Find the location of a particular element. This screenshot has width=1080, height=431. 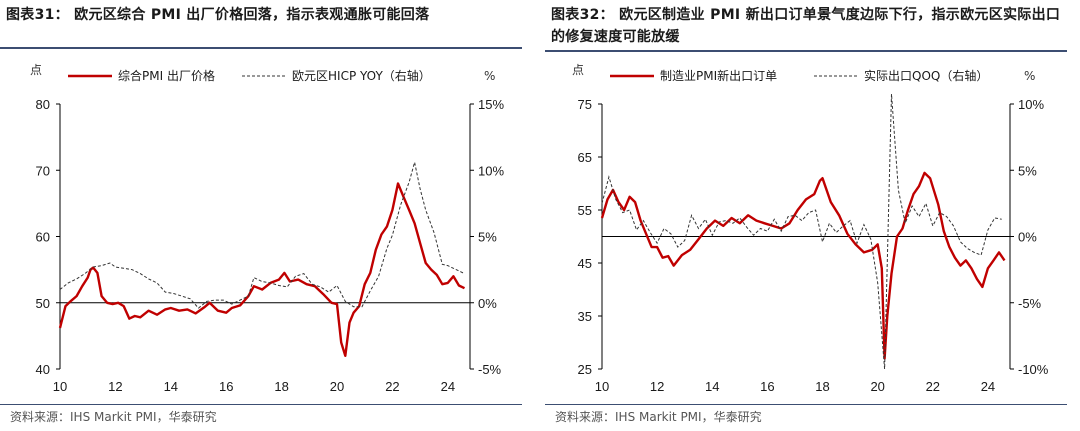

left-tick-label: 75 is located at coordinates (585, 104).